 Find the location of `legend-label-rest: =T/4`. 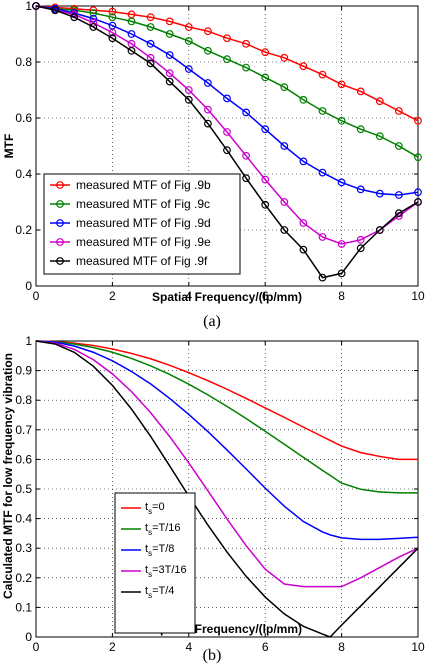

legend-label-rest: =T/4 is located at coordinates (163, 591).